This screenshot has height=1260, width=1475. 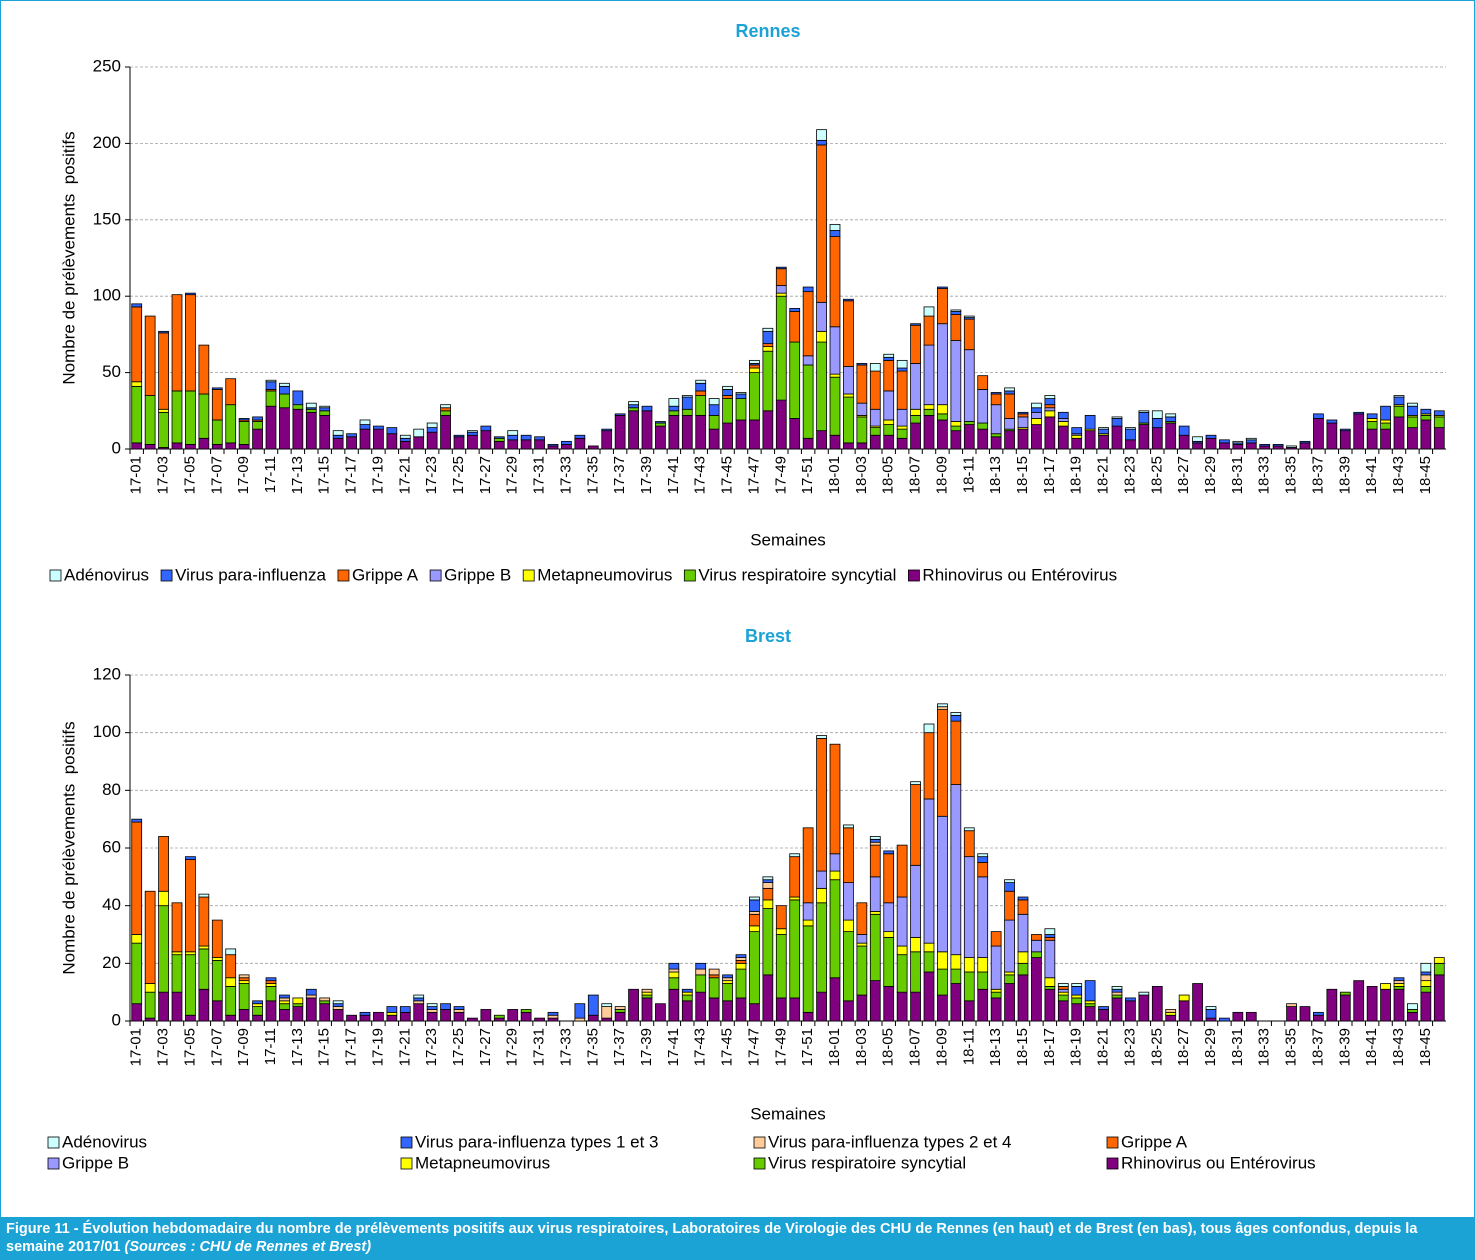 What do you see at coordinates (941, 475) in the screenshot?
I see `x-tick-label: 18-09` at bounding box center [941, 475].